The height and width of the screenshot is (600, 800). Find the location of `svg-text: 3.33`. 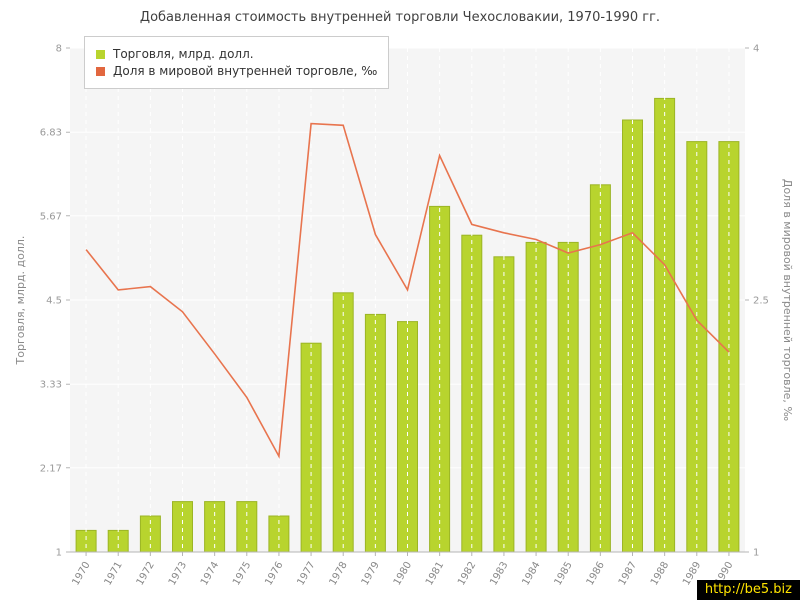

svg-text: 3.33 is located at coordinates (51, 385).